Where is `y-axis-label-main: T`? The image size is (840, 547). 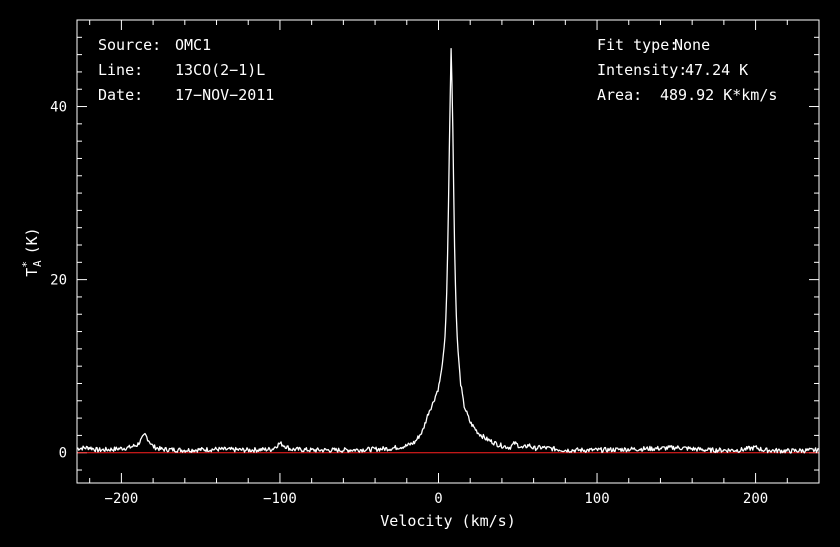 y-axis-label-main: T is located at coordinates (32, 272).